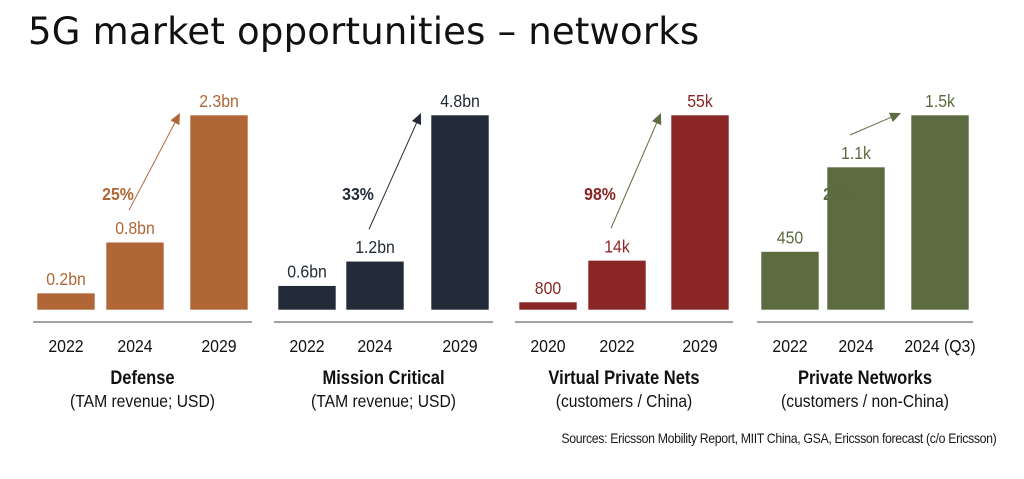 The image size is (1024, 479). I want to click on panel-title: Mission Critical, so click(383, 377).